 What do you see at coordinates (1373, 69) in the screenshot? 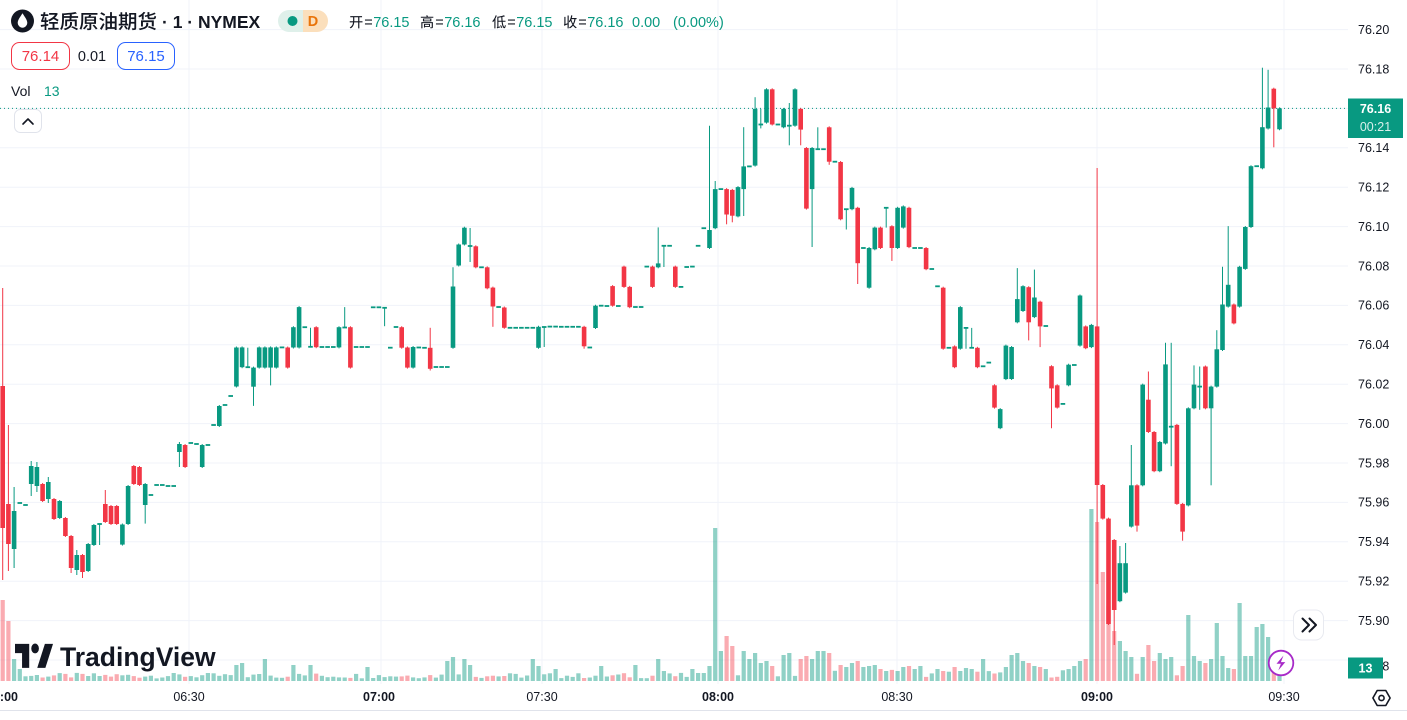
I see `svg-text: 76.18` at bounding box center [1373, 69].